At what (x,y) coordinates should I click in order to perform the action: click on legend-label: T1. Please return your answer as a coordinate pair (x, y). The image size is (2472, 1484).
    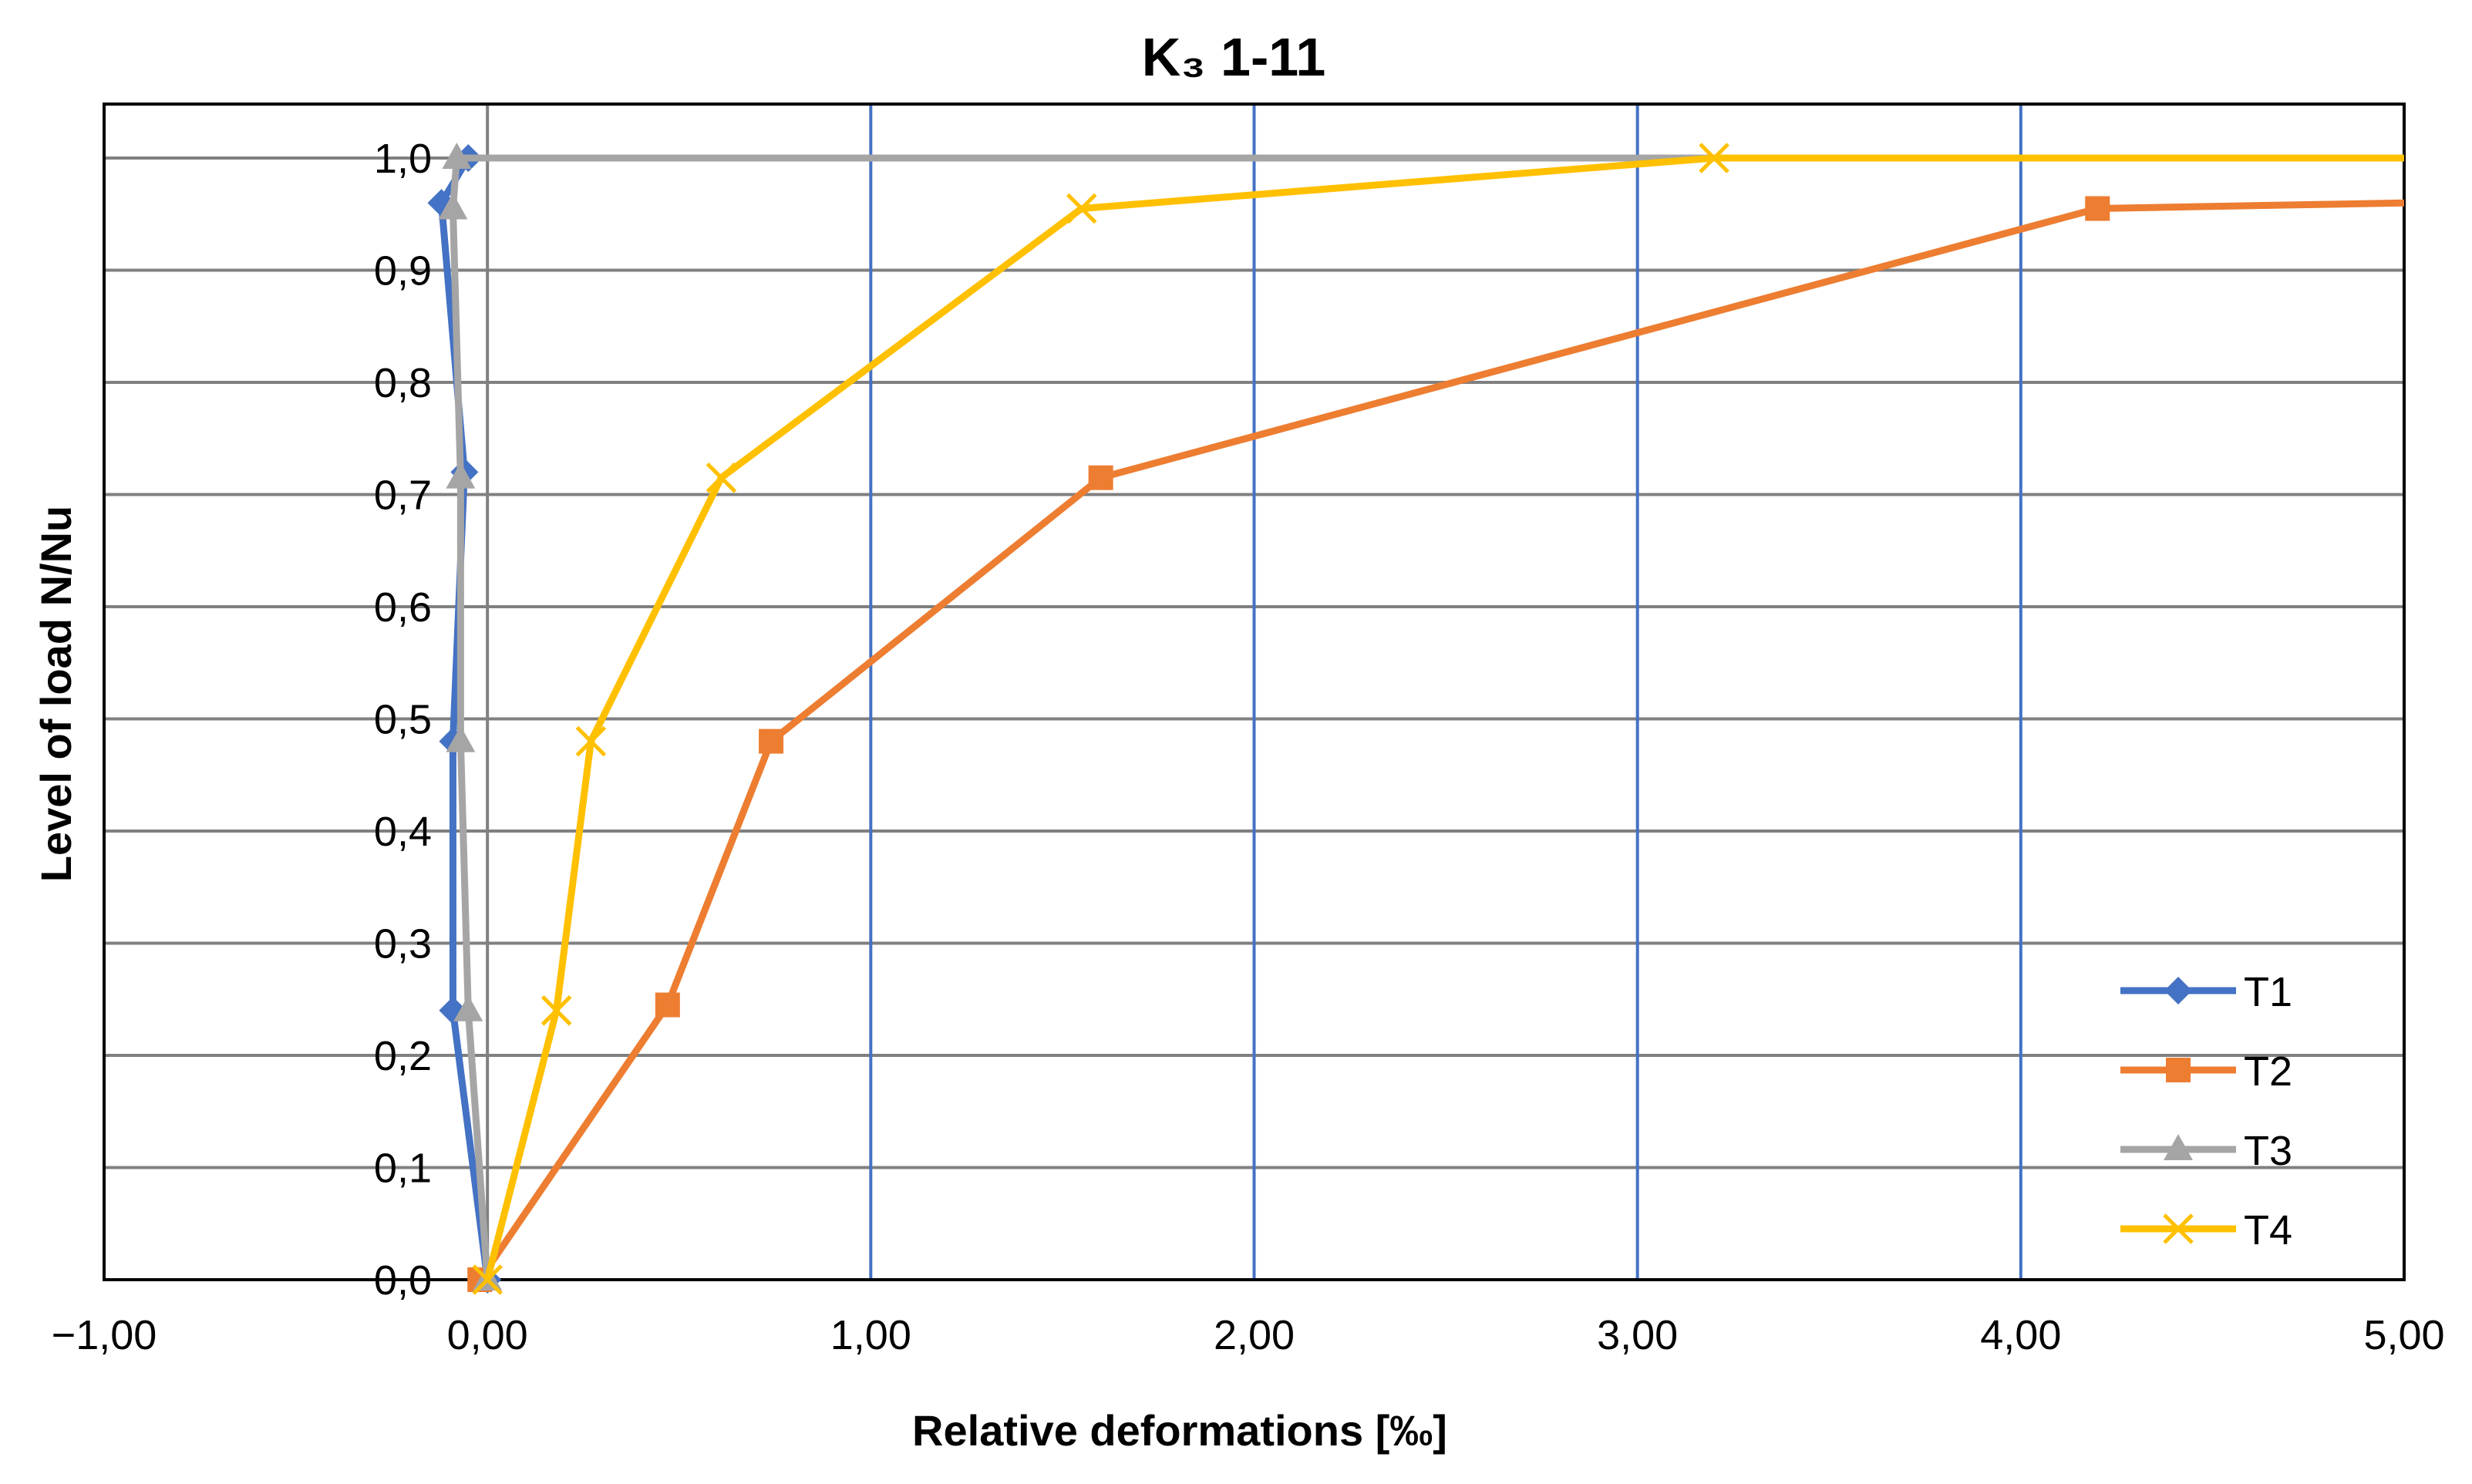
    Looking at the image, I should click on (2268, 992).